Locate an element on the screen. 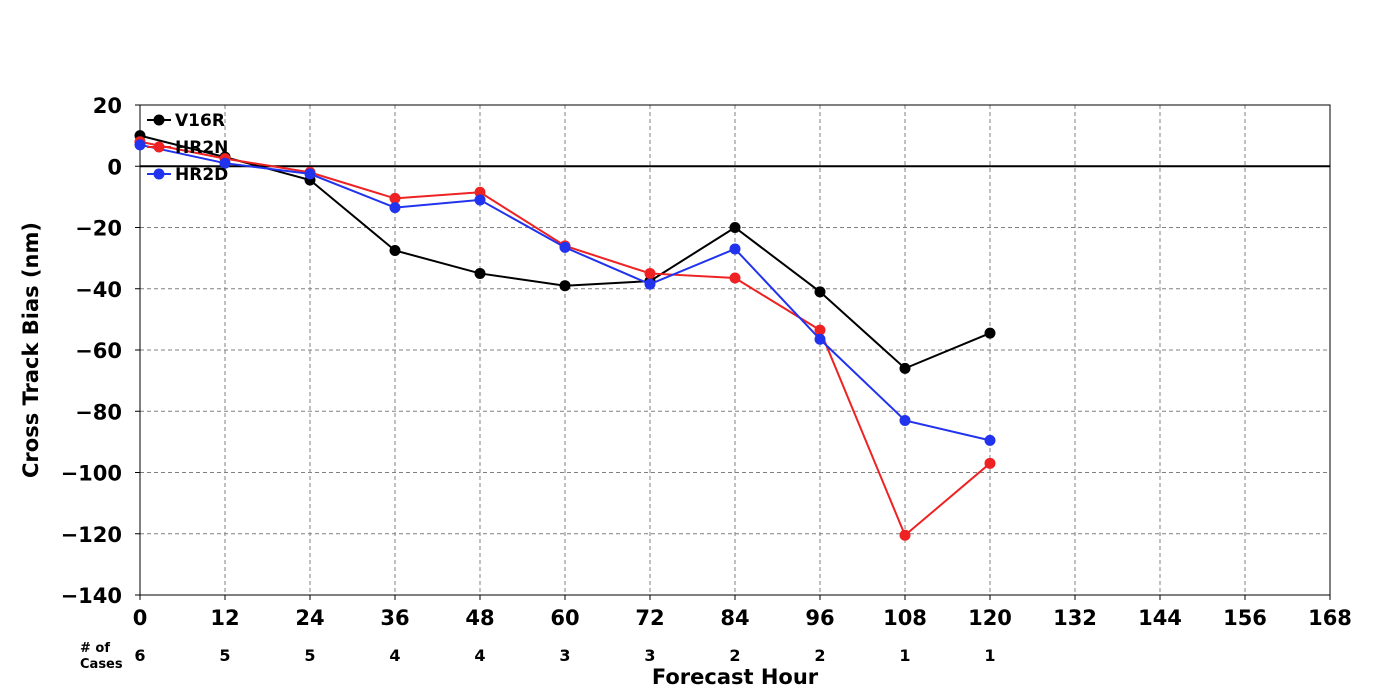 This screenshot has width=1400, height=700. x-tick-label: 24 is located at coordinates (309, 618).